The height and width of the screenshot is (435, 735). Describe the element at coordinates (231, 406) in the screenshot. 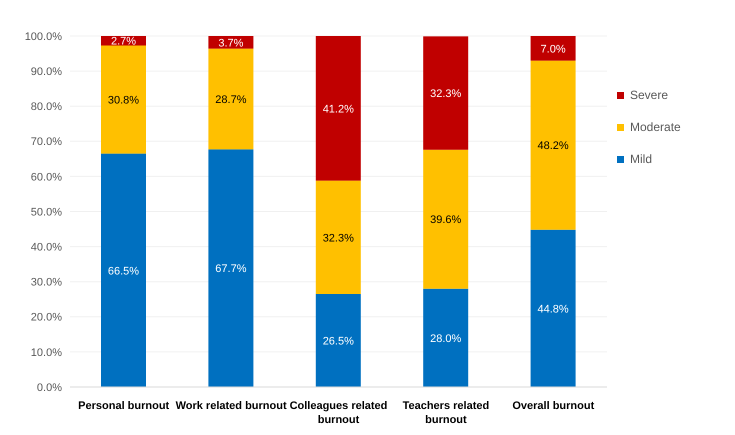

I see `x-tick-label: Work related burnout` at that location.